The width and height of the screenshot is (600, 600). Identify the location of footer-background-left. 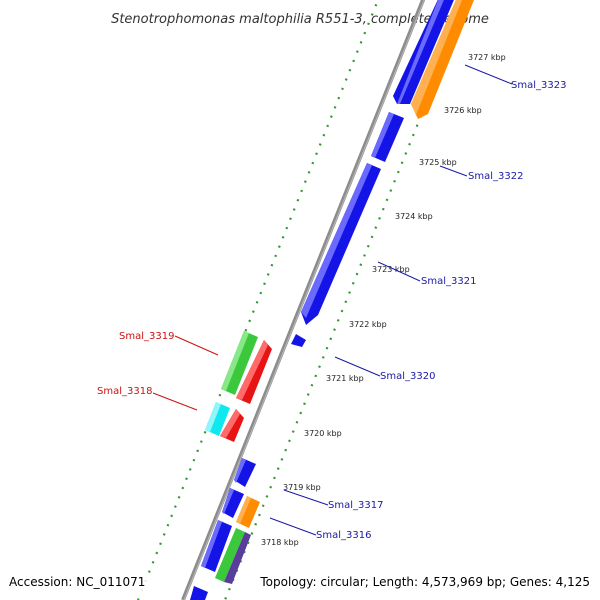
(77, 582).